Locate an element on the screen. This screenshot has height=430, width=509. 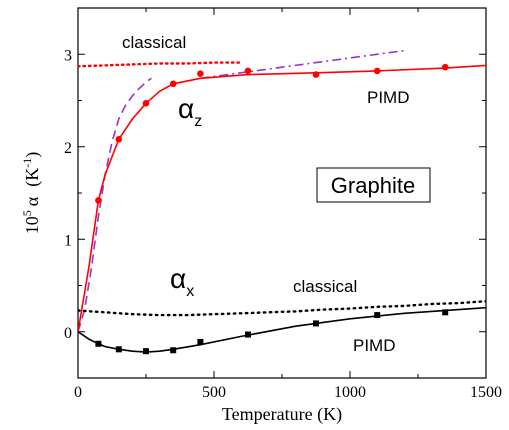
annotation-pimd-top: PIMD is located at coordinates (388, 97).